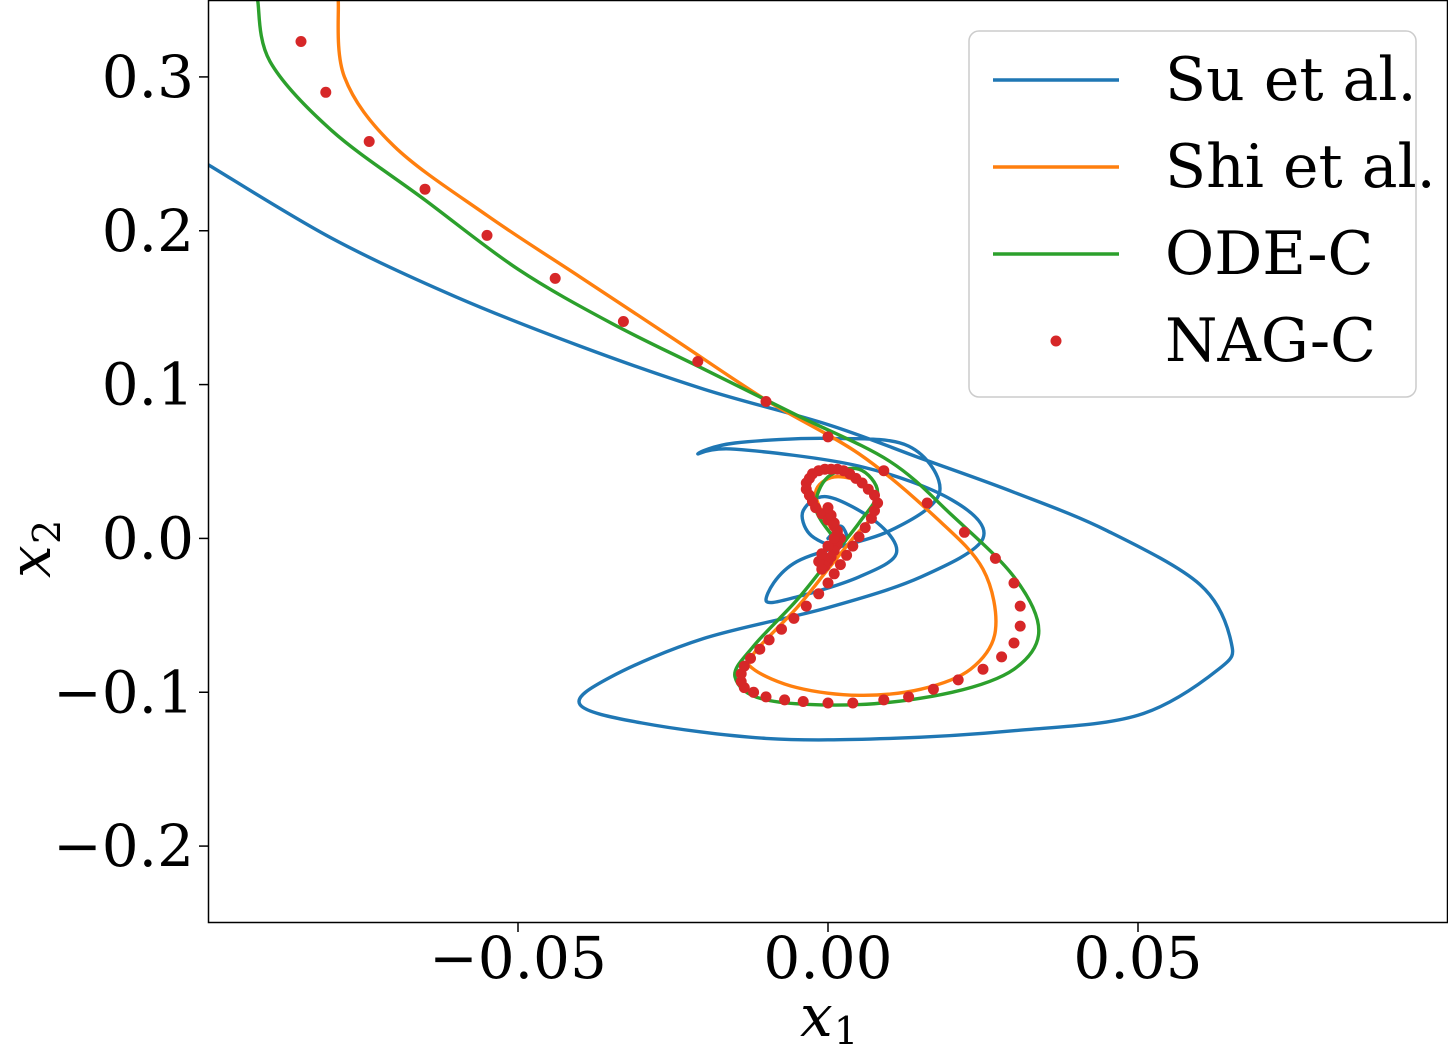  Describe the element at coordinates (1270, 341) in the screenshot. I see `legend-label-nag-c: NAG-C` at that location.